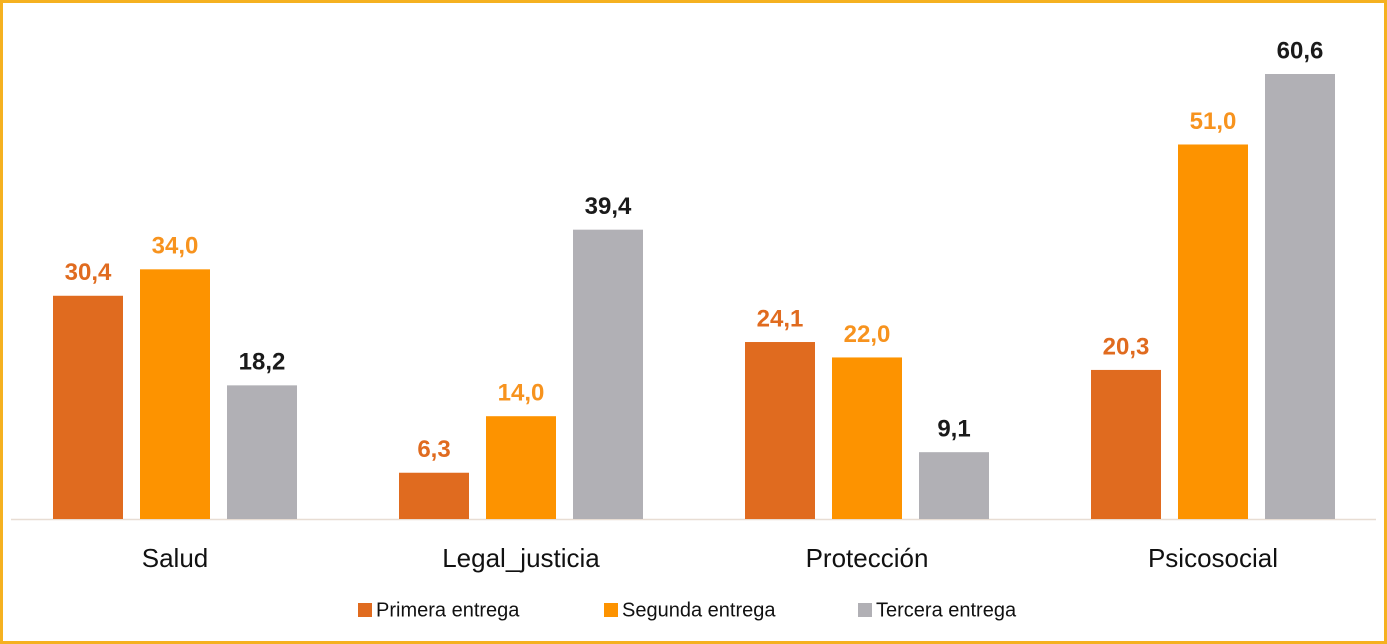 This screenshot has width=1387, height=644. I want to click on value-label: 9,1, so click(953, 429).